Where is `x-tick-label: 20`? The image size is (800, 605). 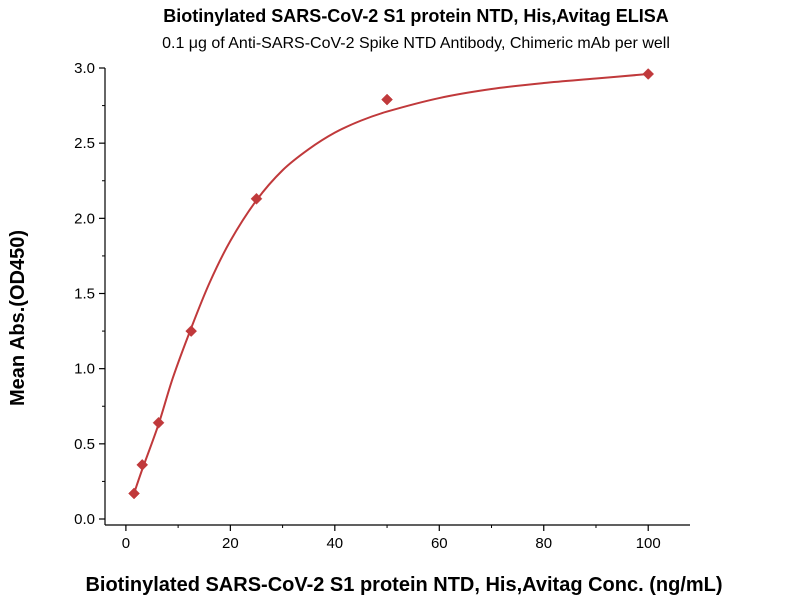
x-tick-label: 20 is located at coordinates (230, 543).